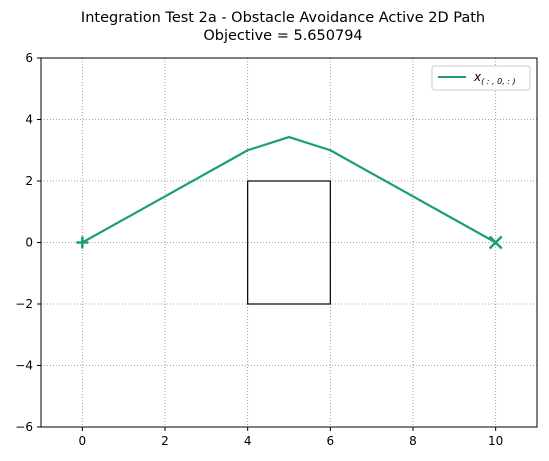 The image size is (549, 461). Describe the element at coordinates (24, 304) in the screenshot. I see `y-tick-label: −2` at that location.